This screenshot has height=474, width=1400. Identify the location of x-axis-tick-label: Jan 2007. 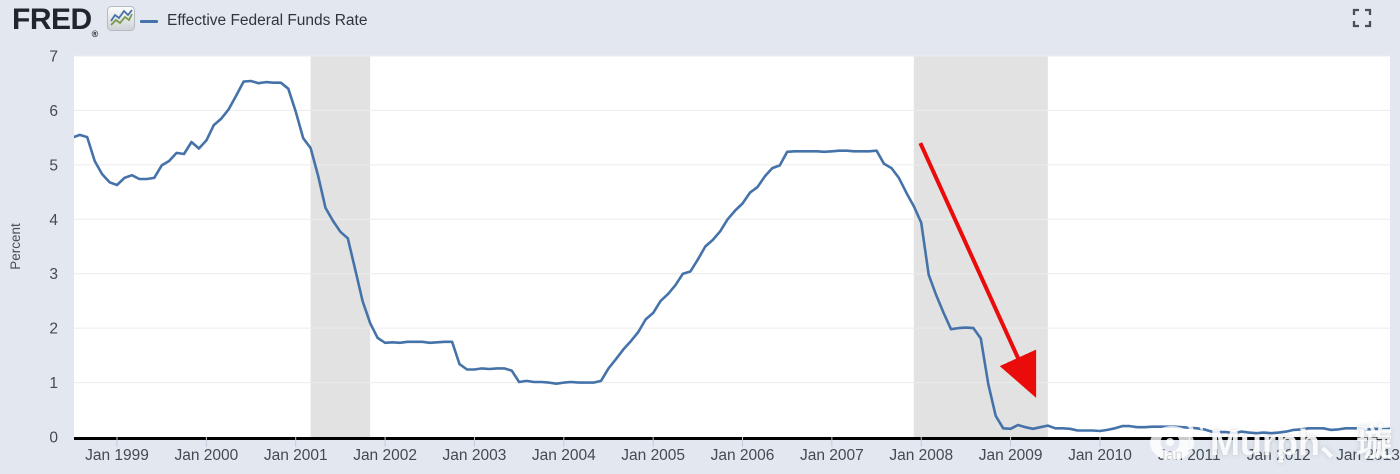
(832, 455).